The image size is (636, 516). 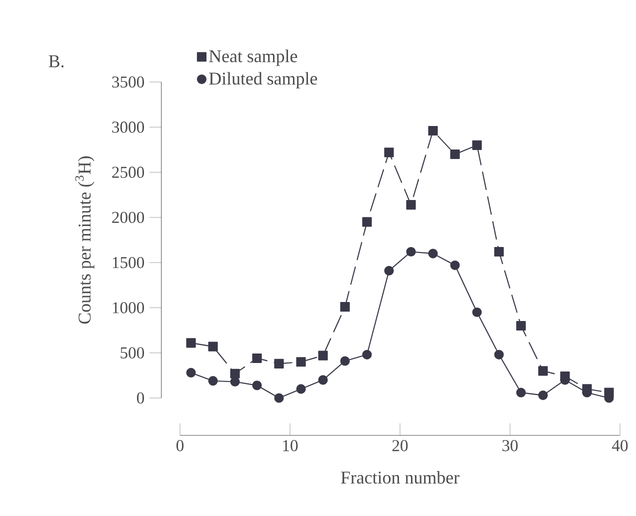 I want to click on x-tick-label: 0, so click(x=180, y=446).